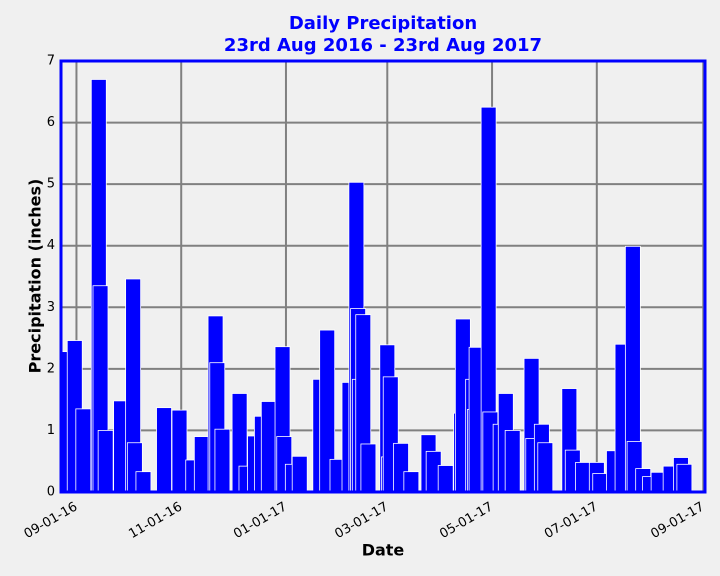 Image resolution: width=720 pixels, height=576 pixels. What do you see at coordinates (383, 23) in the screenshot?
I see `chart-title: Daily Precipitation` at bounding box center [383, 23].